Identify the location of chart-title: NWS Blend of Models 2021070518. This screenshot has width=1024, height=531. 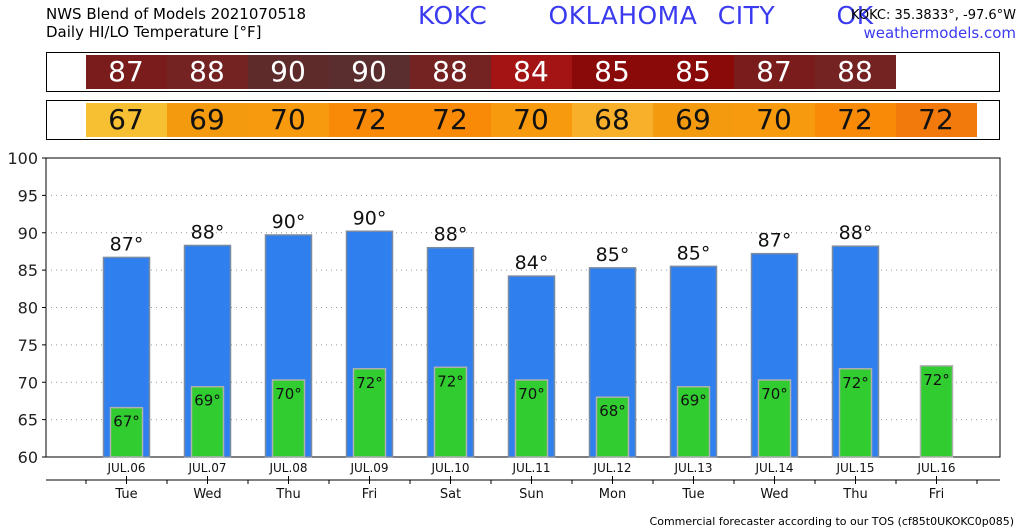
(176, 14).